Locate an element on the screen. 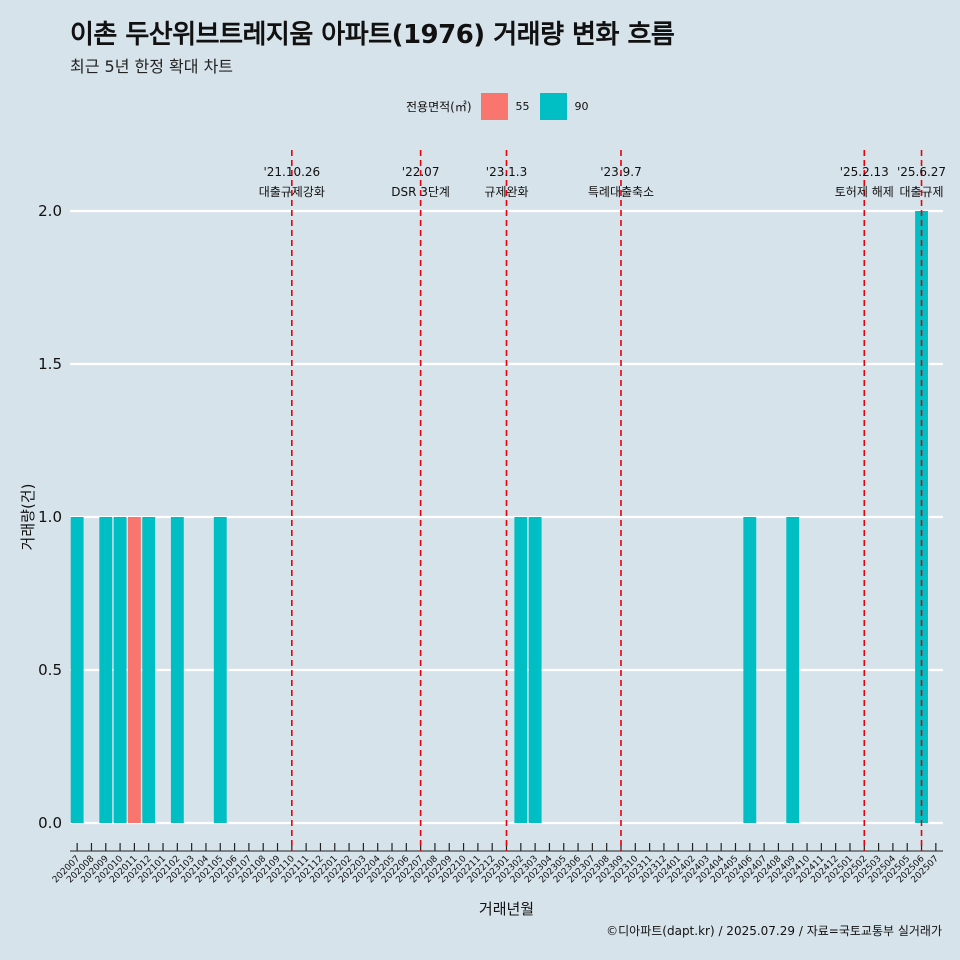 Image resolution: width=960 pixels, height=960 pixels. legend-label-90: 90 is located at coordinates (581, 106).